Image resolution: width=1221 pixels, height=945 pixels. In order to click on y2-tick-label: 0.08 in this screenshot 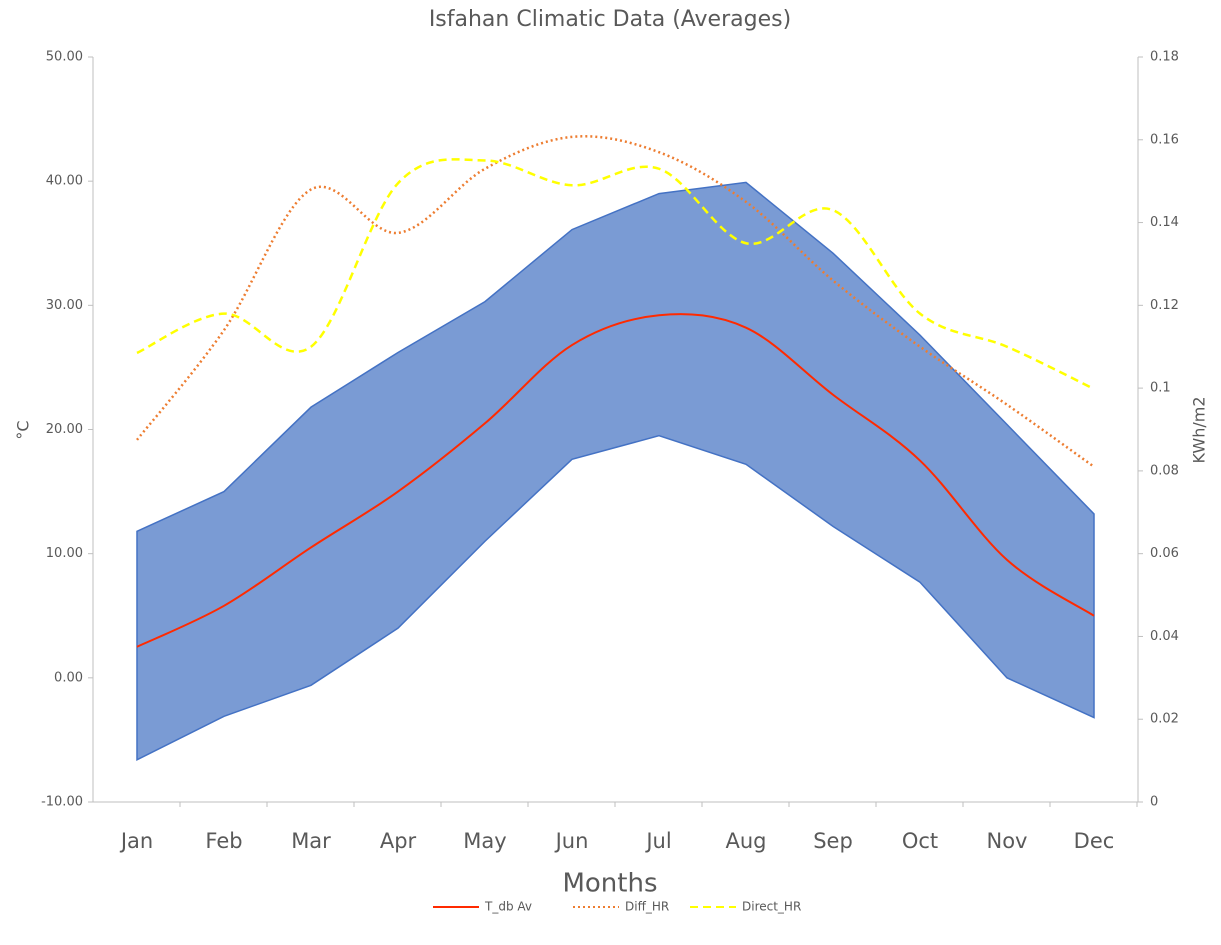, I will do `click(1164, 470)`.